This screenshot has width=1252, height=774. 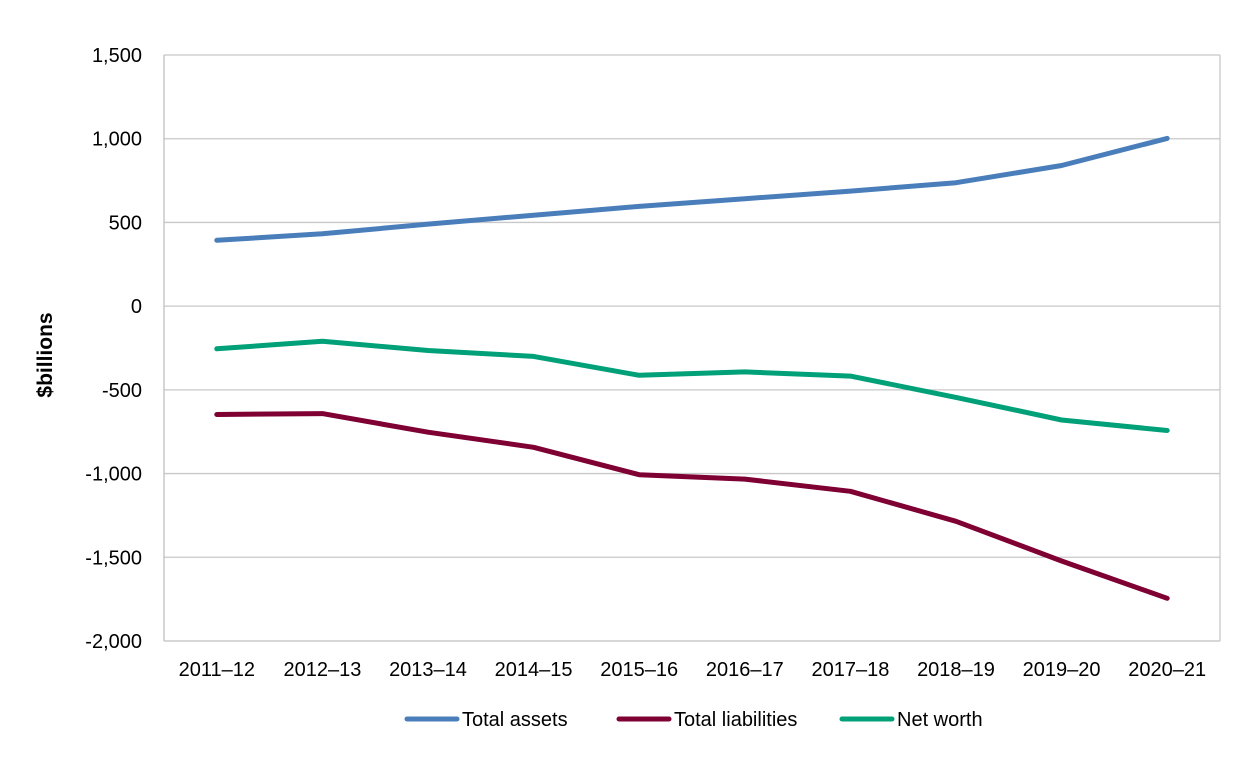 I want to click on y-tick-label: 0, so click(x=136, y=307).